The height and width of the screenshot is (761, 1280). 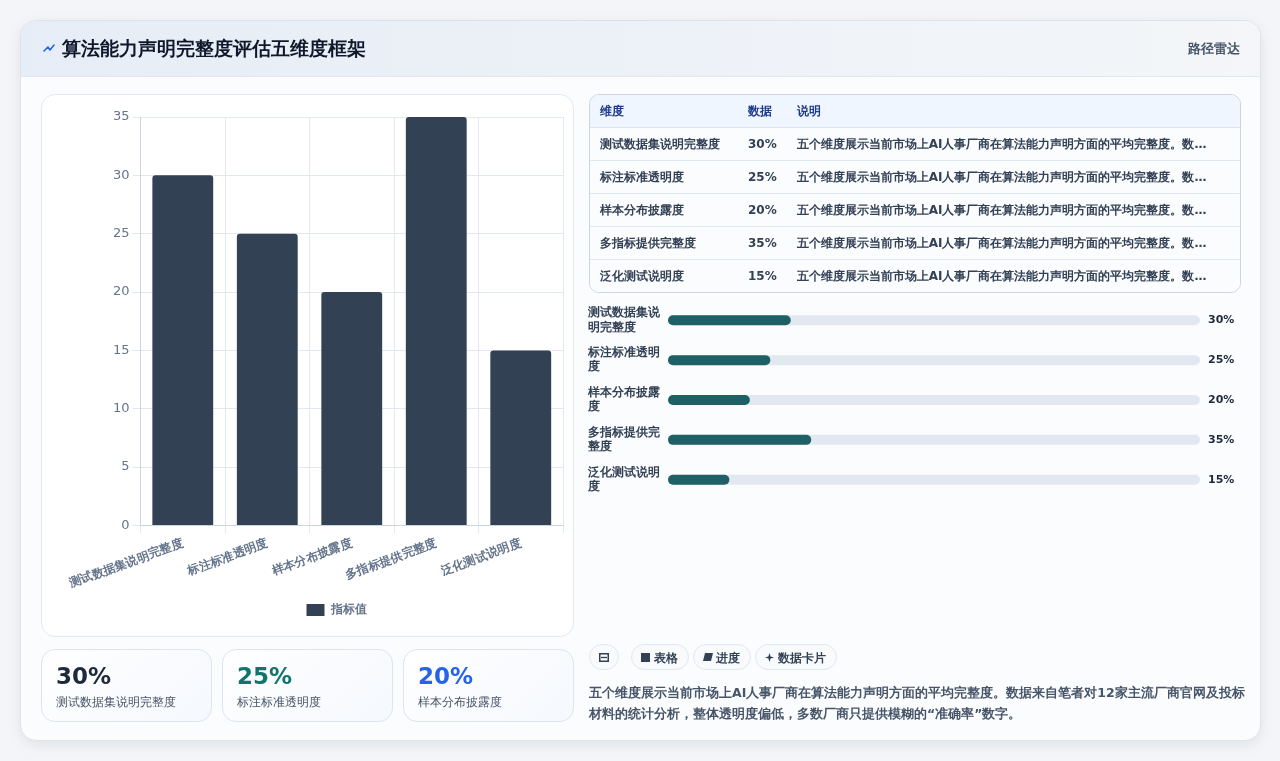 I want to click on y-tick-label: 测试数据集说明完整度, so click(x=624, y=319).